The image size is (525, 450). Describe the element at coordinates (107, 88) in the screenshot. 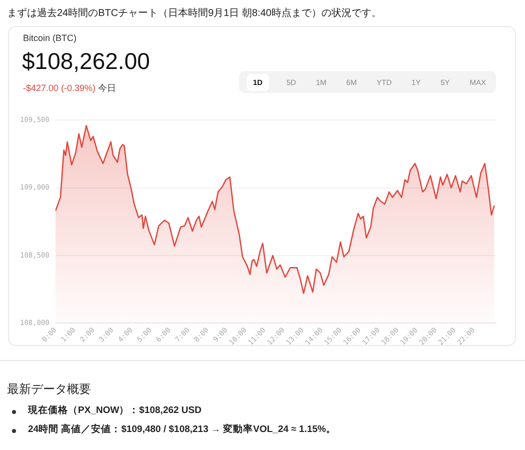

I see `text: 今日` at that location.